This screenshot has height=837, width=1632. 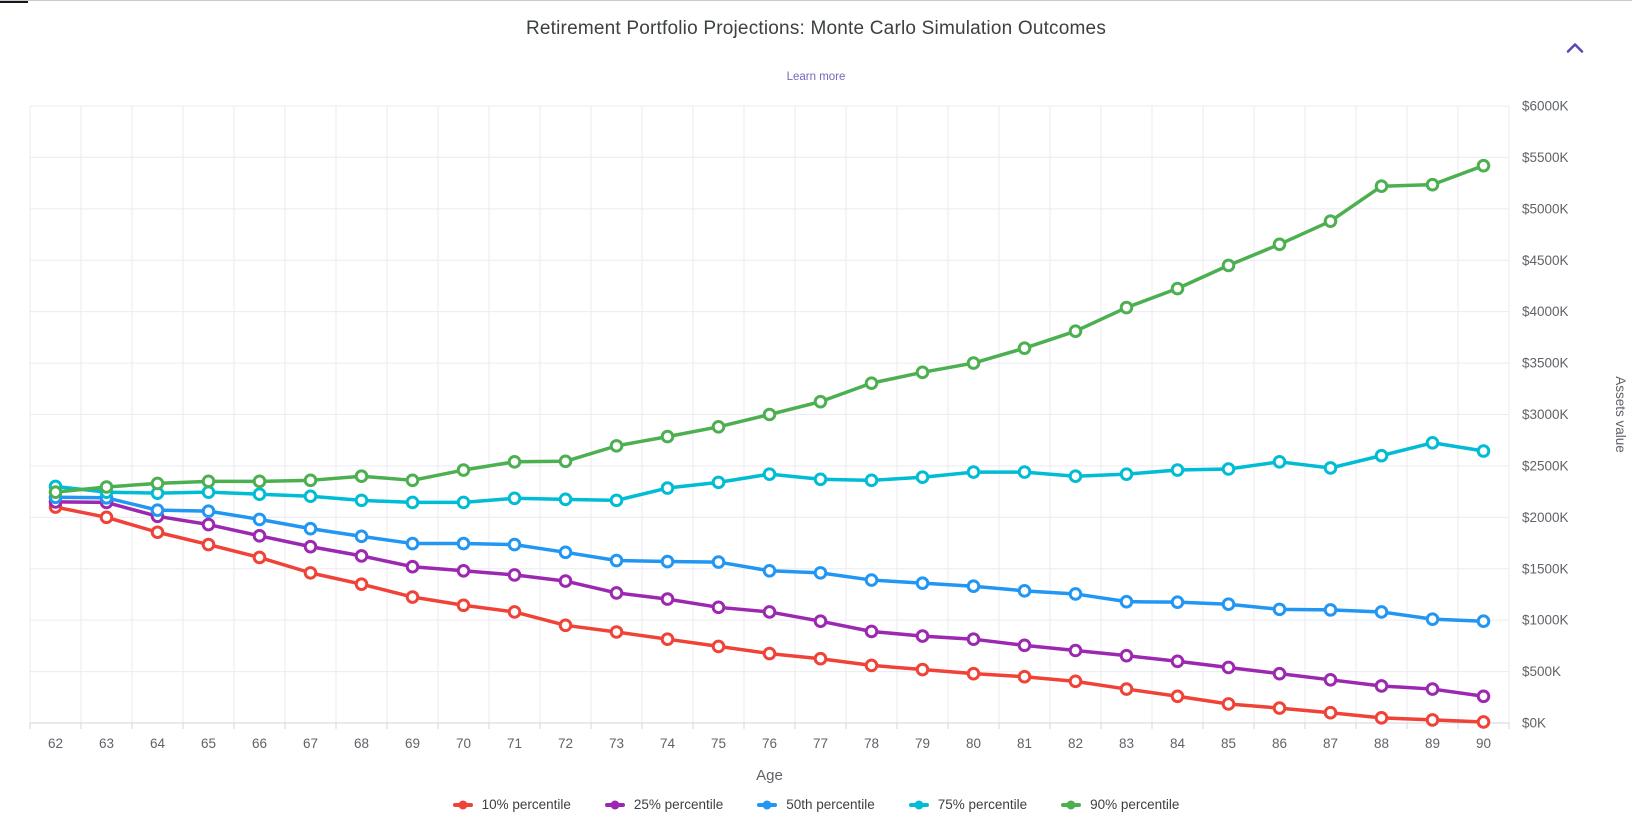 I want to click on legend-item-10-percentile: 10% percentile, so click(x=511, y=804).